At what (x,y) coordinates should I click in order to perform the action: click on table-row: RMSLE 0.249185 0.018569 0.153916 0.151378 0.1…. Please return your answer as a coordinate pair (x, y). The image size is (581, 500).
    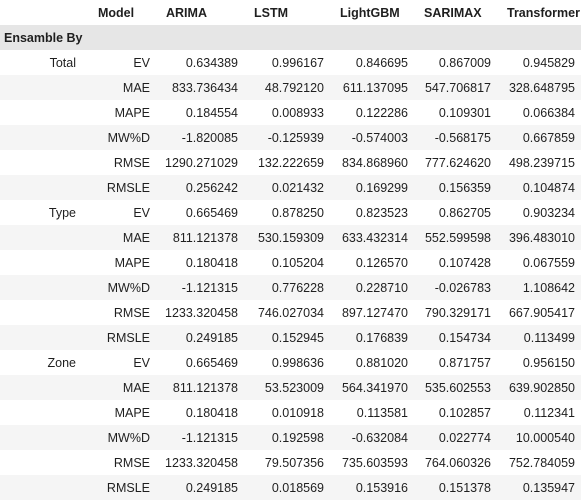
    Looking at the image, I should click on (290, 487).